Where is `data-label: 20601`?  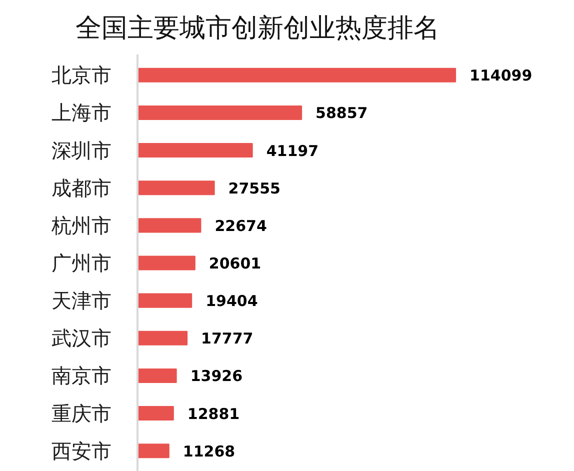
data-label: 20601 is located at coordinates (235, 263).